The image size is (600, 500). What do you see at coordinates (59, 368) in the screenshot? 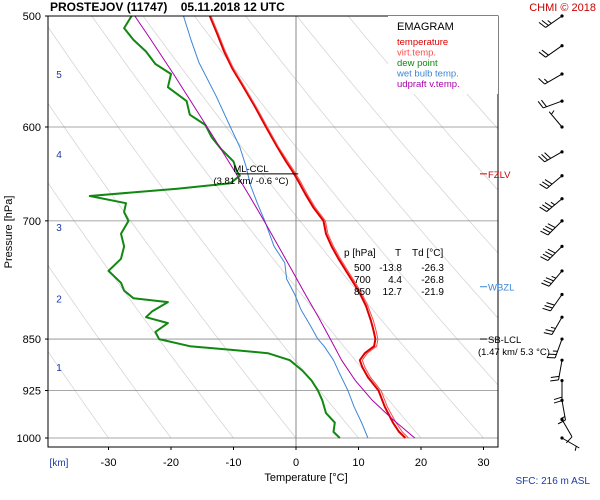
I see `height-tick-label: 1` at bounding box center [59, 368].